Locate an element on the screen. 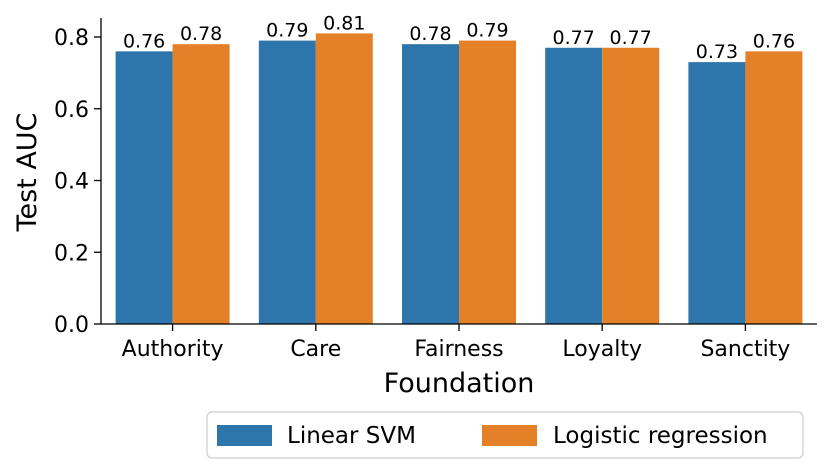  bar-logistic-regression-authority is located at coordinates (201, 184).